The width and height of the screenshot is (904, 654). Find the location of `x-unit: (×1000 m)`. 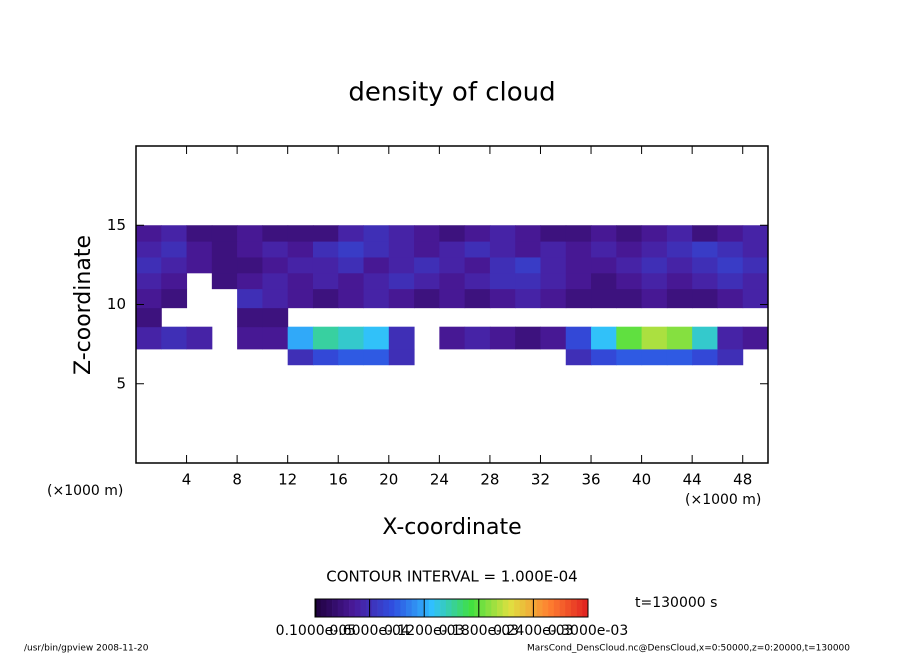

x-unit: (×1000 m) is located at coordinates (85, 491).